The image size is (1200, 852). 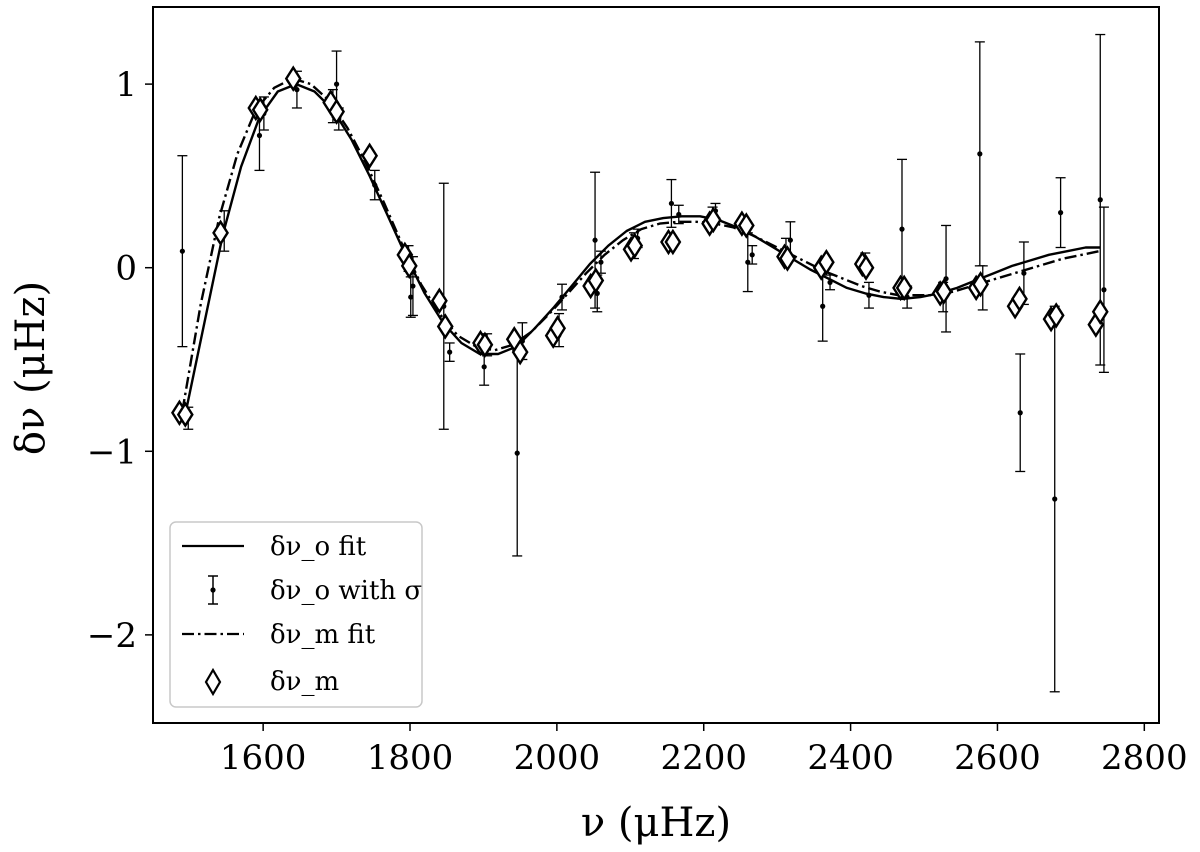 I want to click on y-tick-label: 0, so click(x=126, y=269).